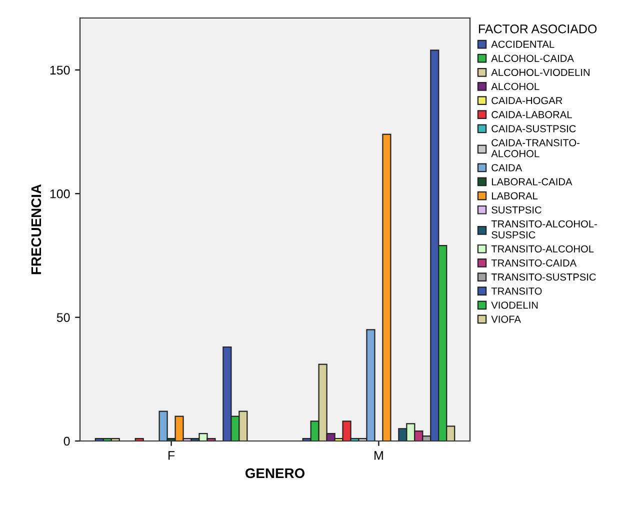 This screenshot has height=505, width=630. Describe the element at coordinates (378, 455) in the screenshot. I see `x-tick-label: M` at that location.